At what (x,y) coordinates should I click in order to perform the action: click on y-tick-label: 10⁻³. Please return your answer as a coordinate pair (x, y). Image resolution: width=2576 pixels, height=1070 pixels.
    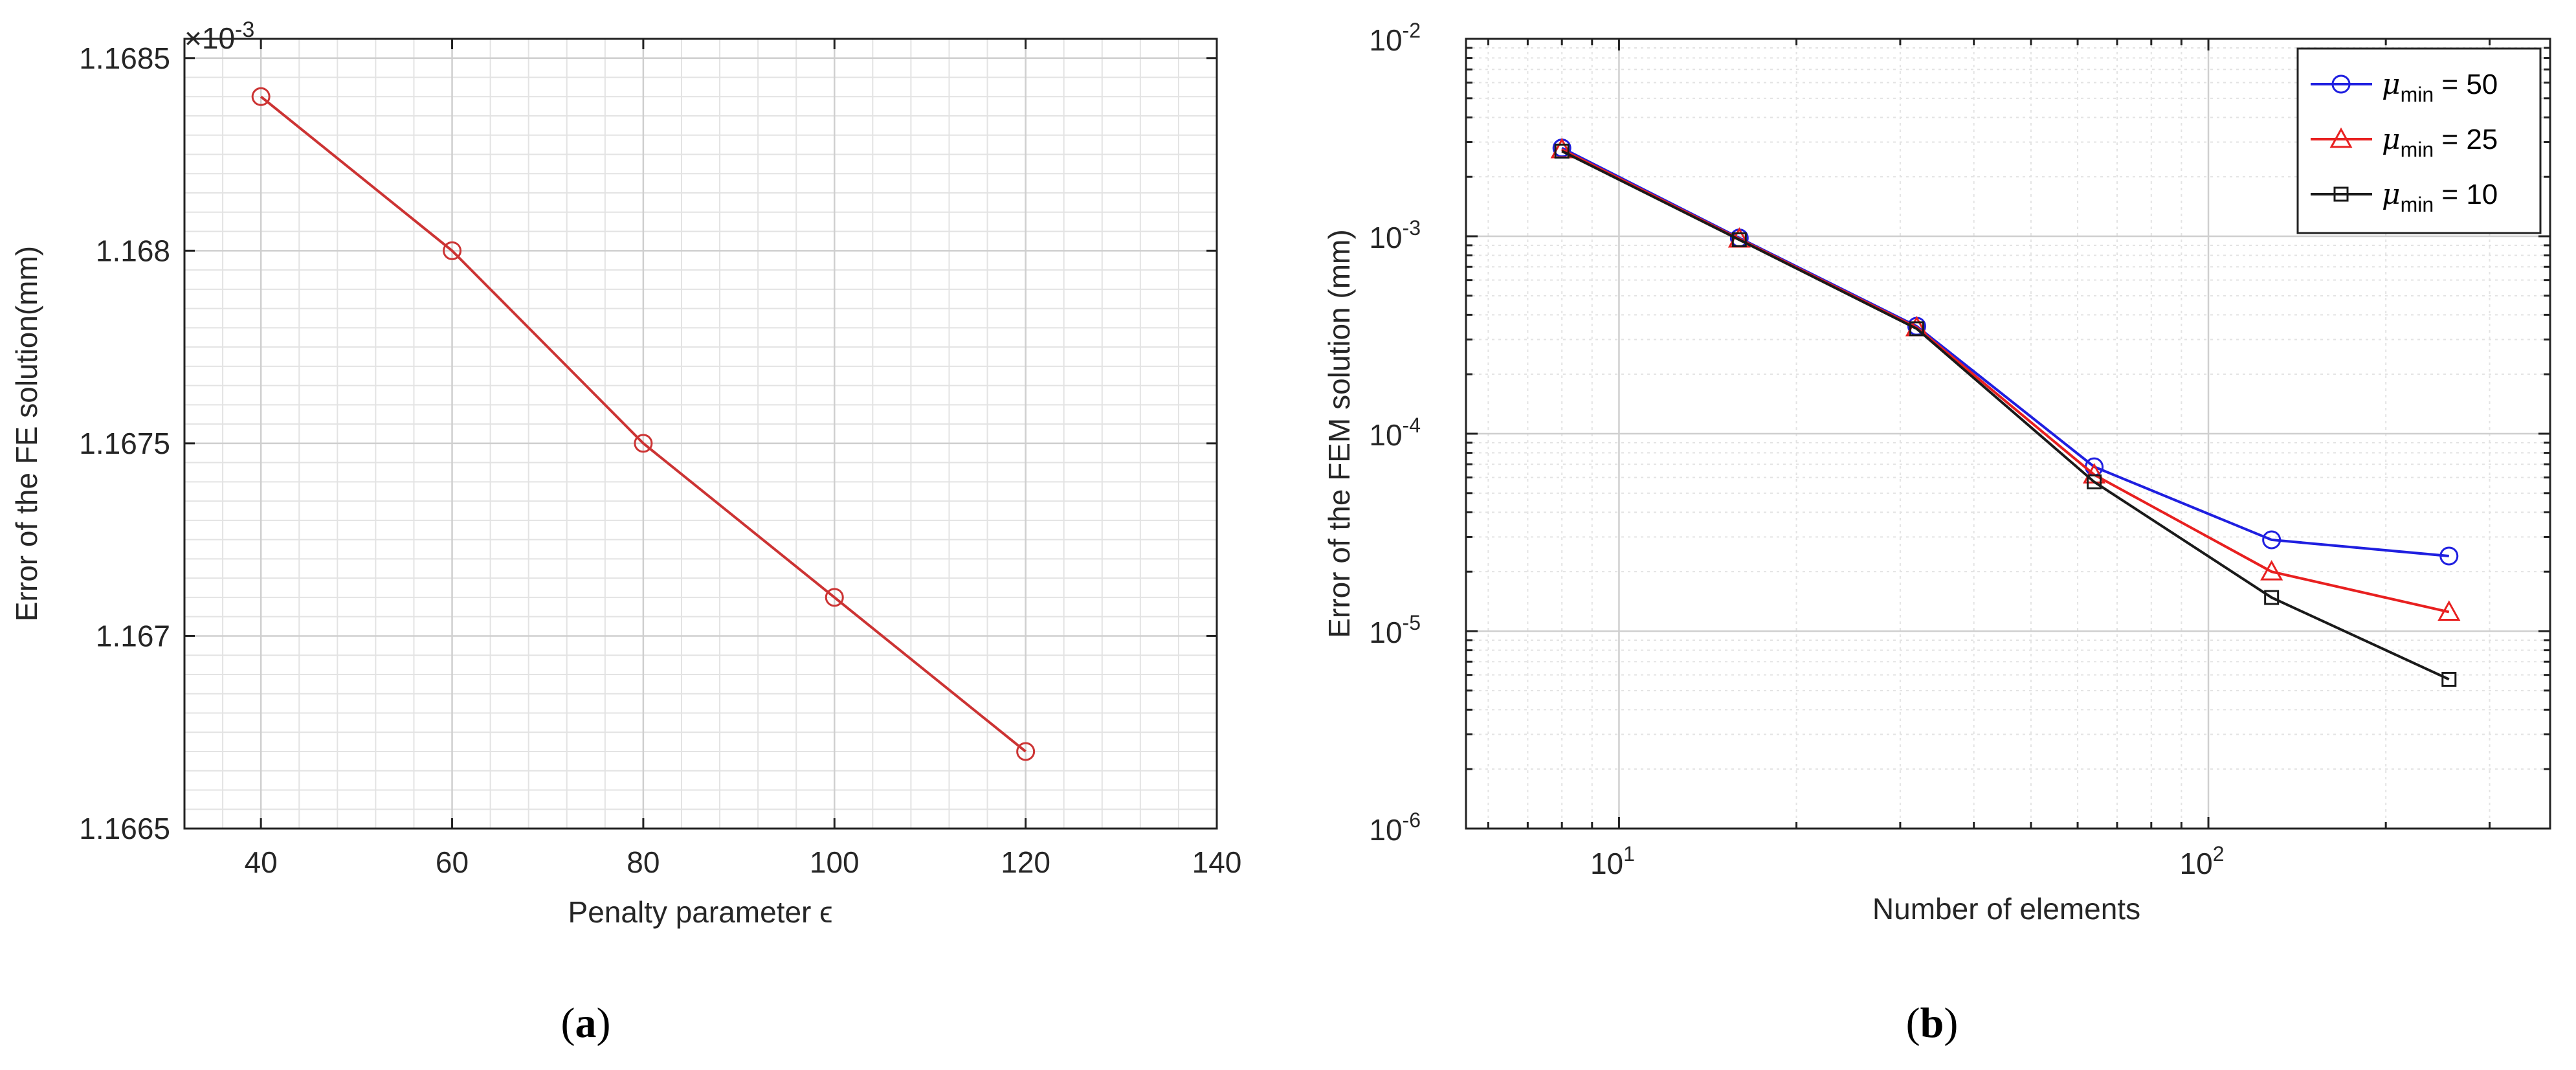
    Looking at the image, I should click on (1395, 235).